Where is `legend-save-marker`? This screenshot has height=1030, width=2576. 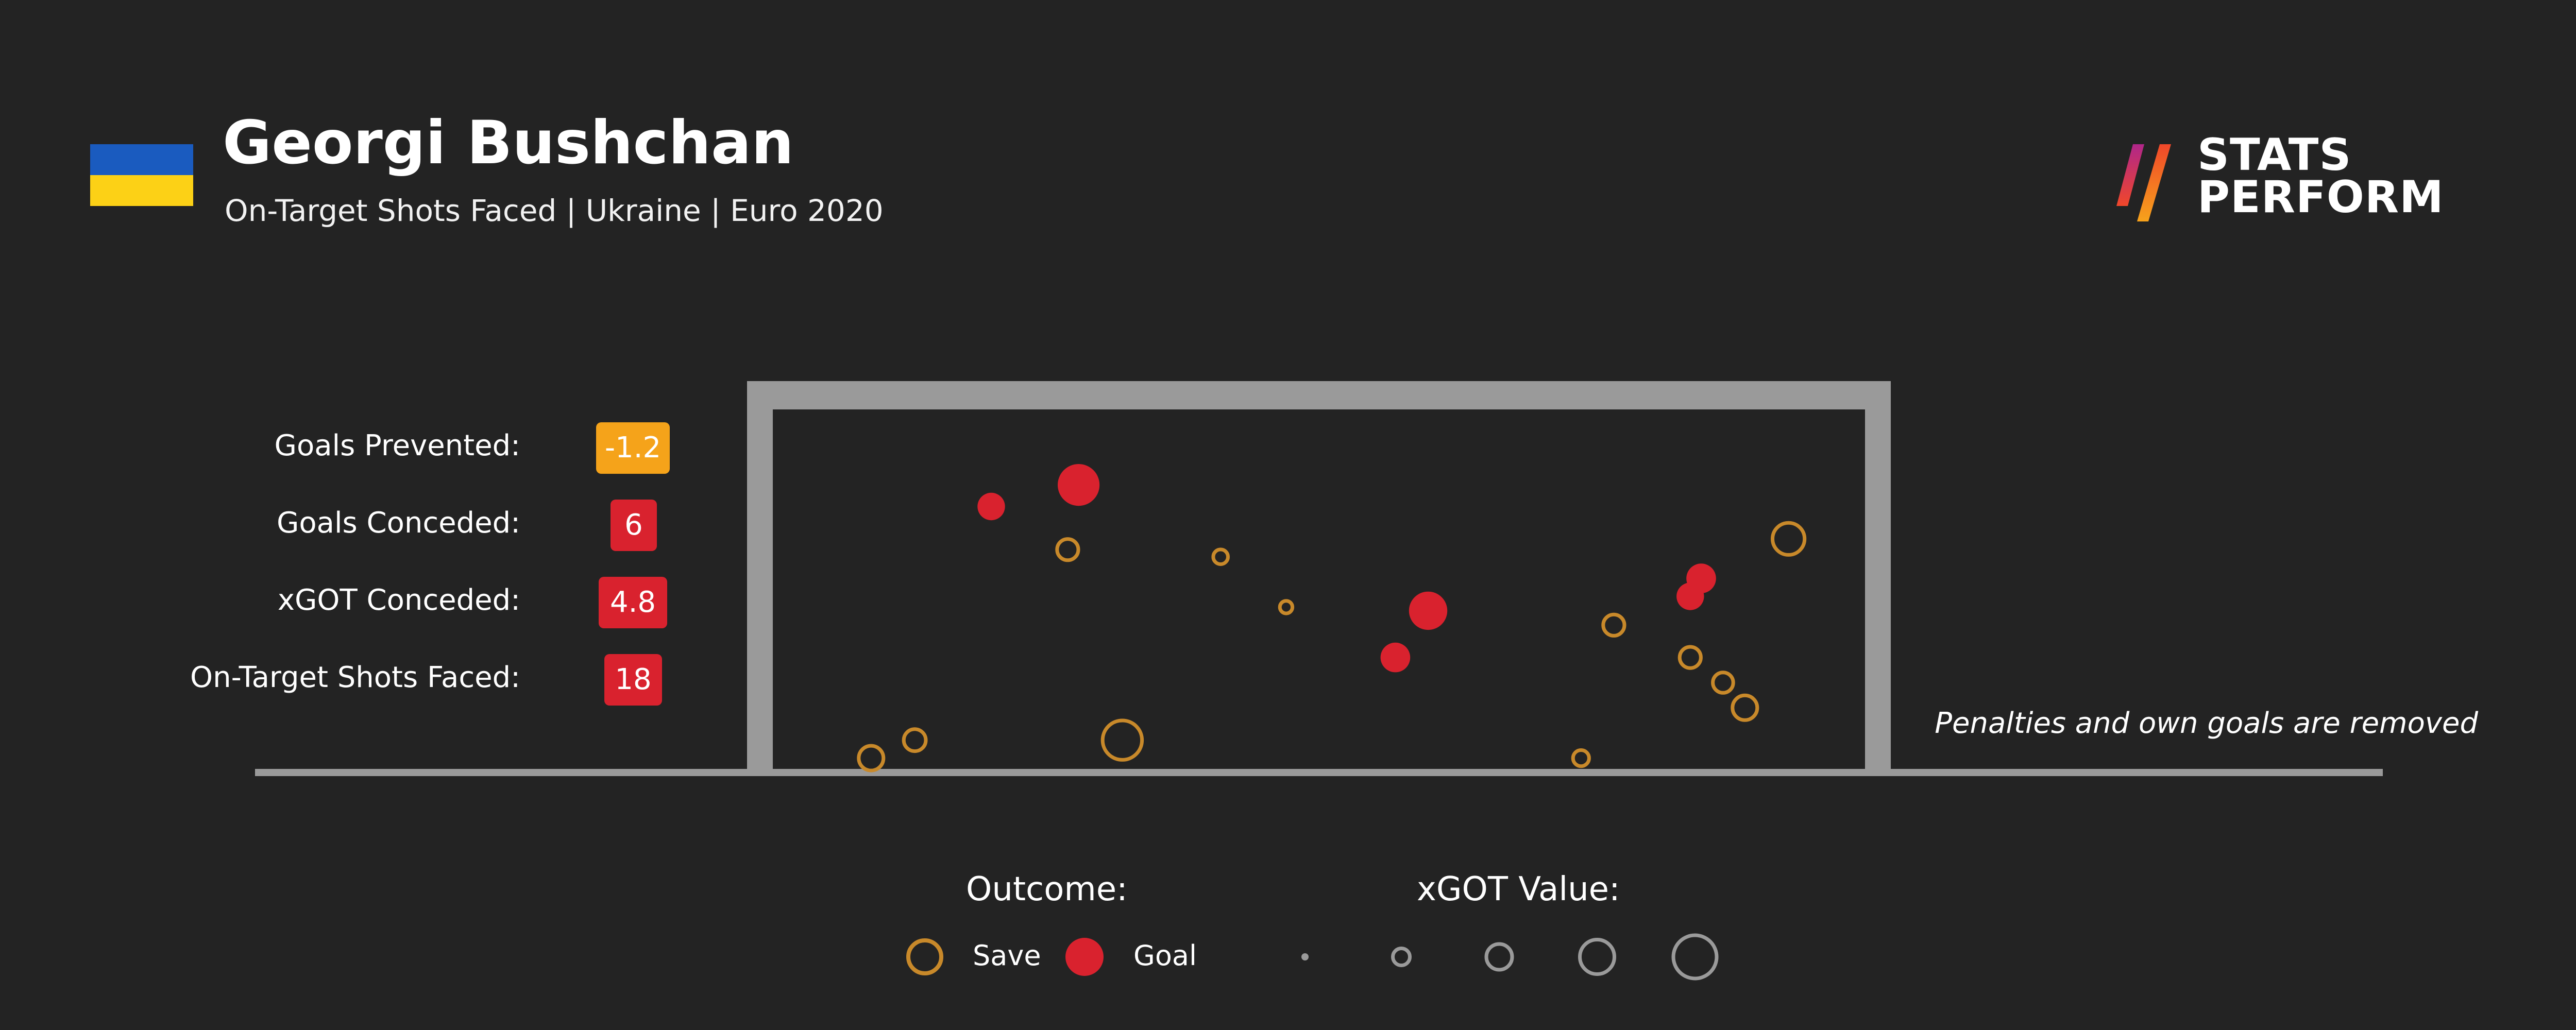
legend-save-marker is located at coordinates (924, 957).